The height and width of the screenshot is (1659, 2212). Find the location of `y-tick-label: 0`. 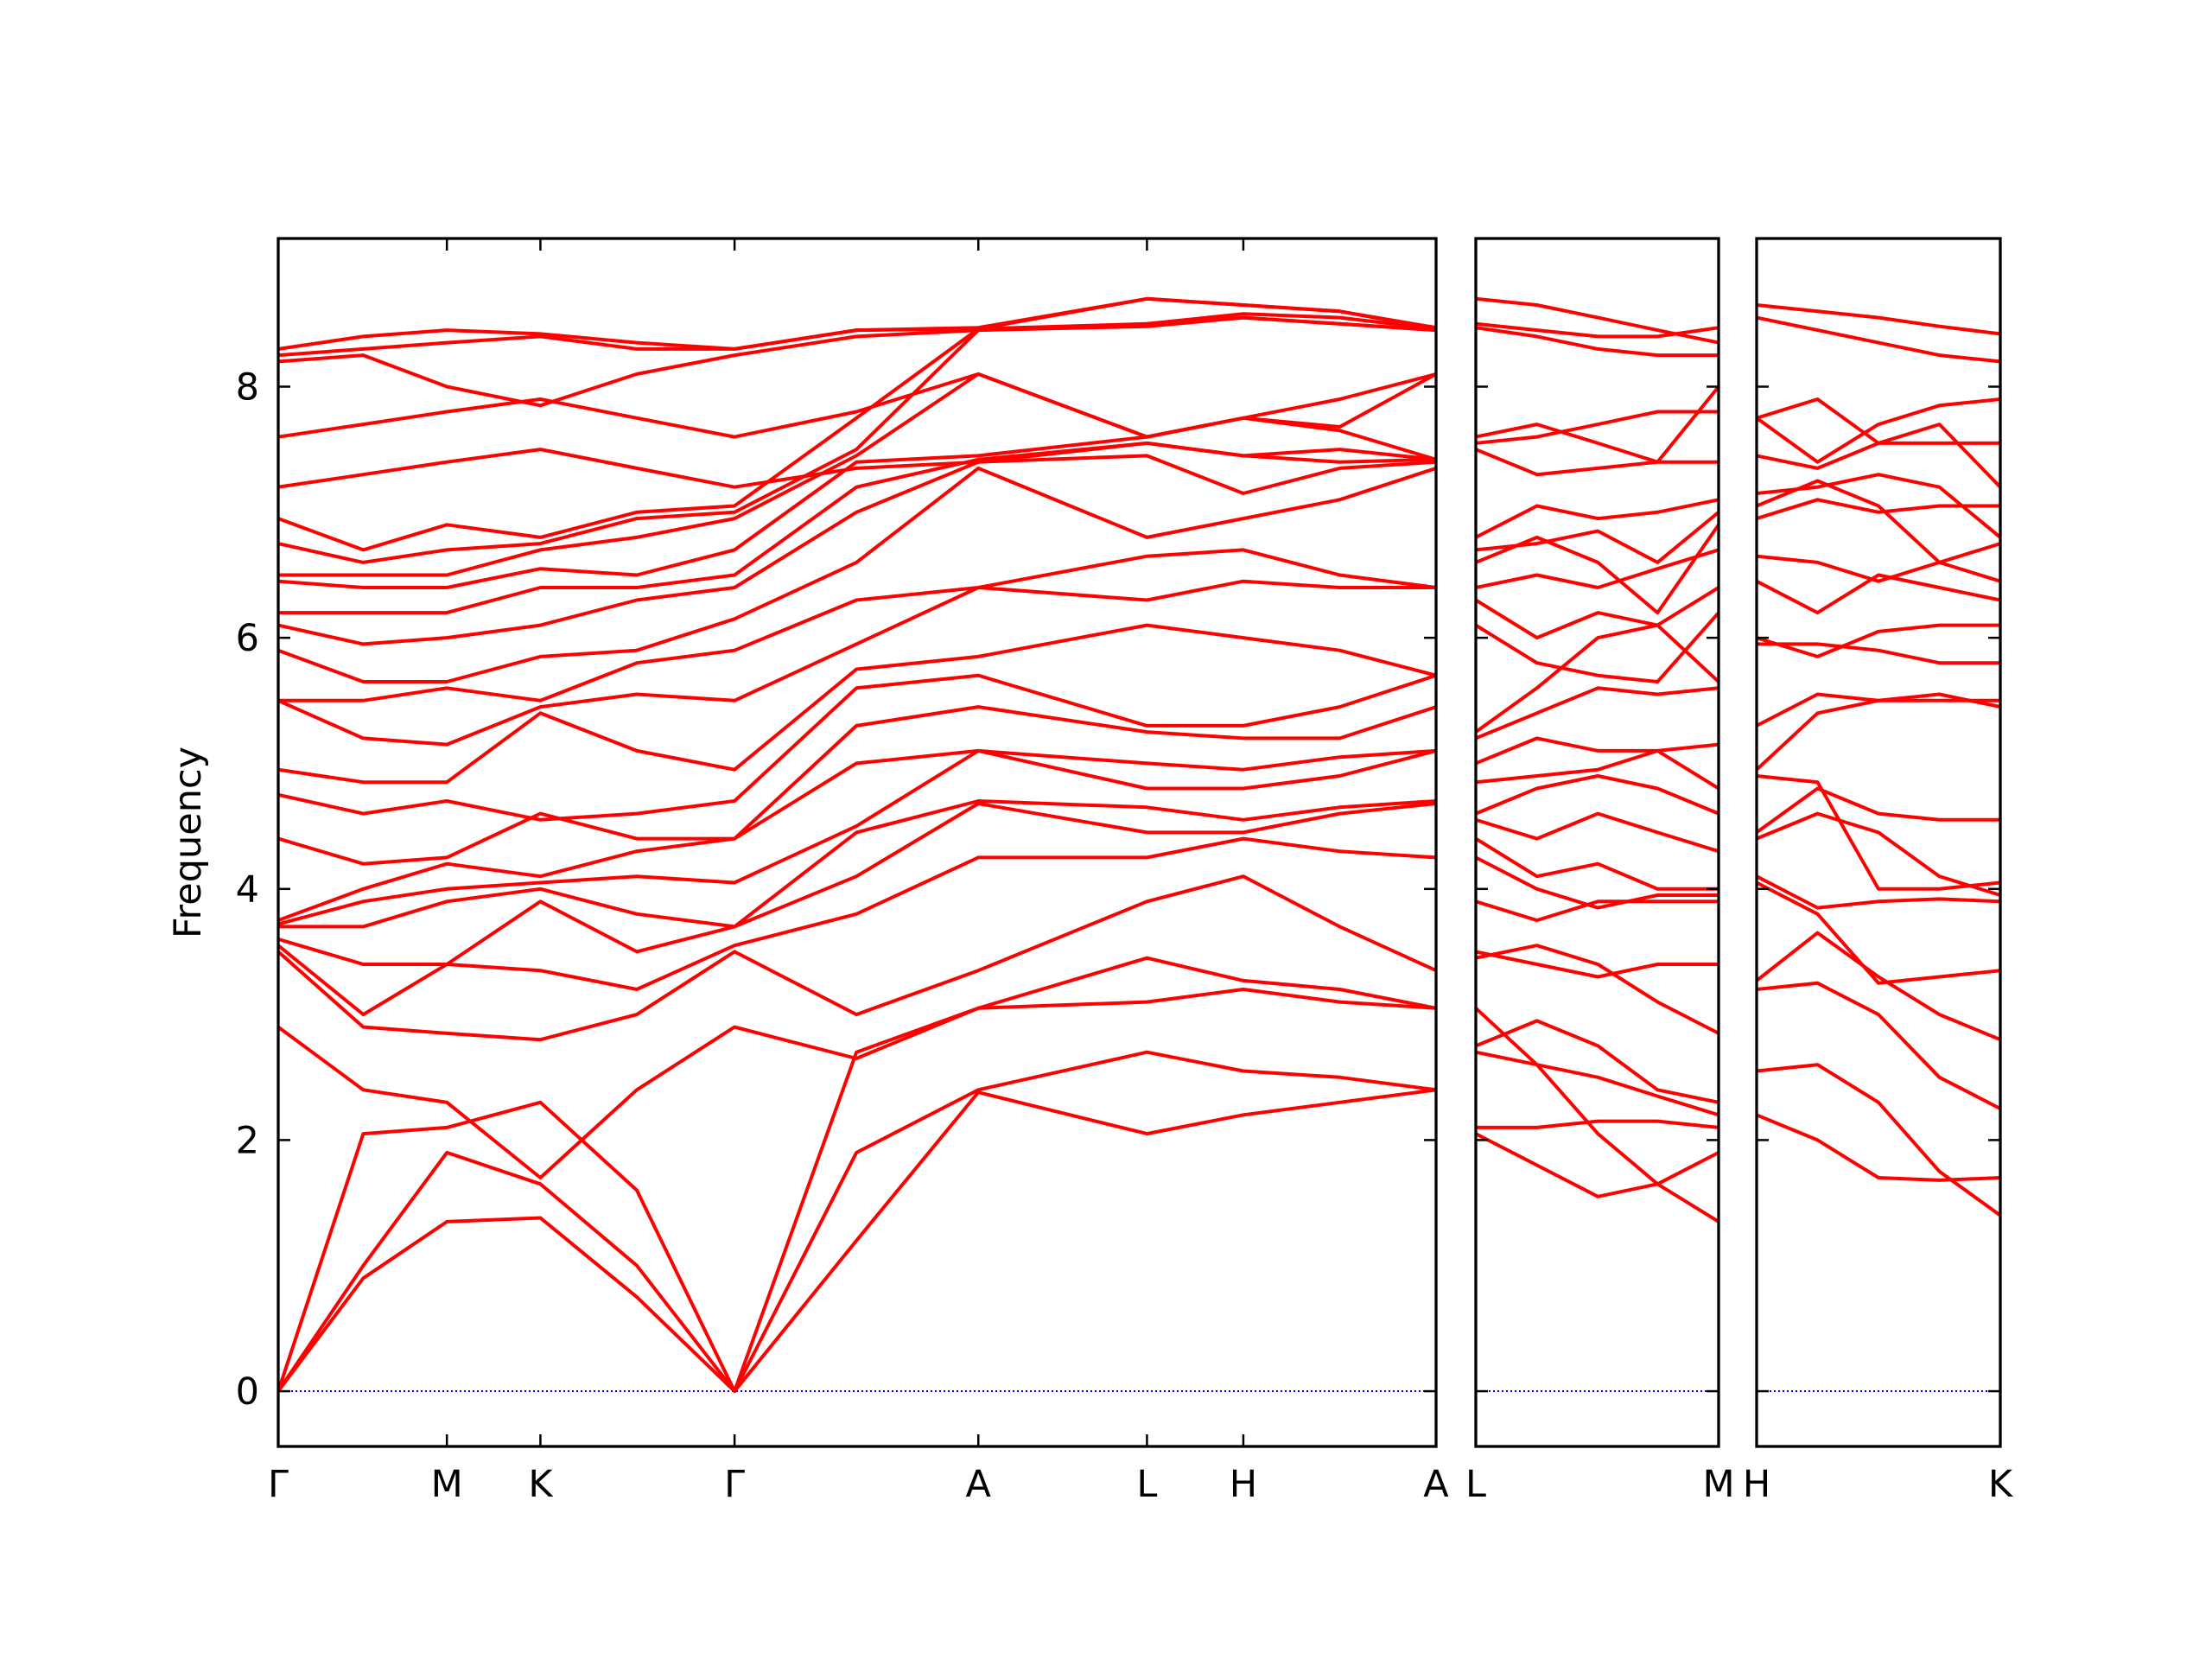

y-tick-label: 0 is located at coordinates (247, 1392).